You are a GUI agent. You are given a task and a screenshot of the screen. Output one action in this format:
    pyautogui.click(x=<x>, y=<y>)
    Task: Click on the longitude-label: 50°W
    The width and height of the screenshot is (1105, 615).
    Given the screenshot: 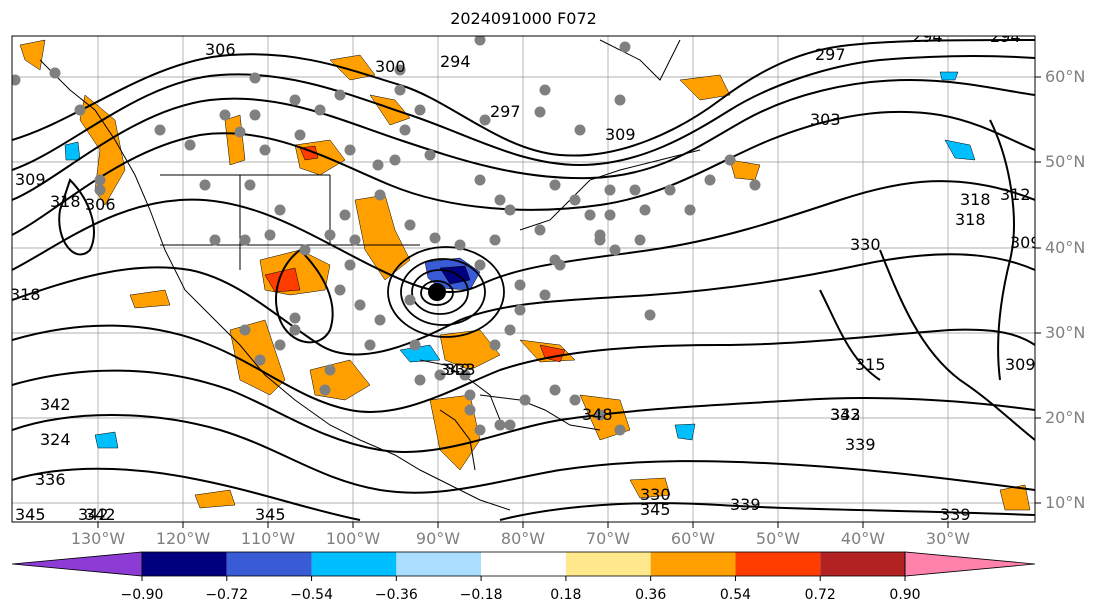 What is the action you would take?
    pyautogui.click(x=778, y=538)
    